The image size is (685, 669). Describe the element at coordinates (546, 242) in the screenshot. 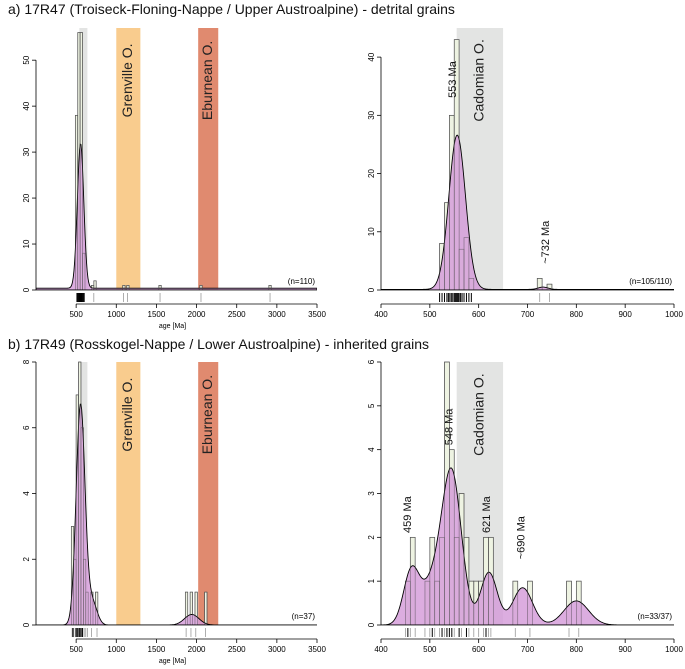

I see `peak-annotation: ~732 Ma` at that location.